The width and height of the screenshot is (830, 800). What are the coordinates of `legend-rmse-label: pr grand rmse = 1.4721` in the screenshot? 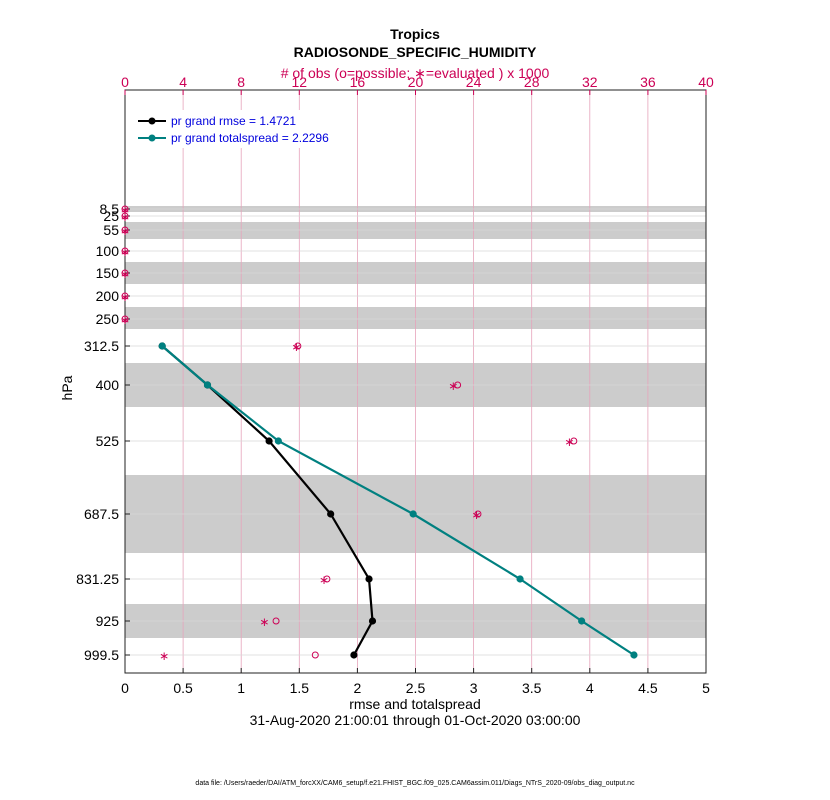 It's located at (233, 121).